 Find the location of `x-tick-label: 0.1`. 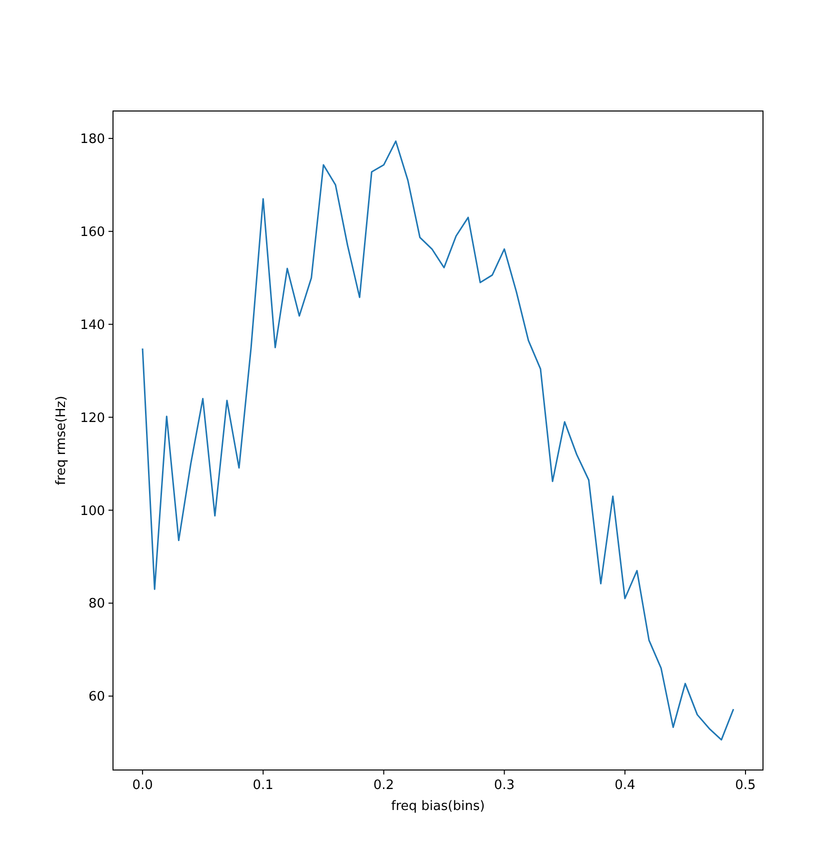

x-tick-label: 0.1 is located at coordinates (263, 785).